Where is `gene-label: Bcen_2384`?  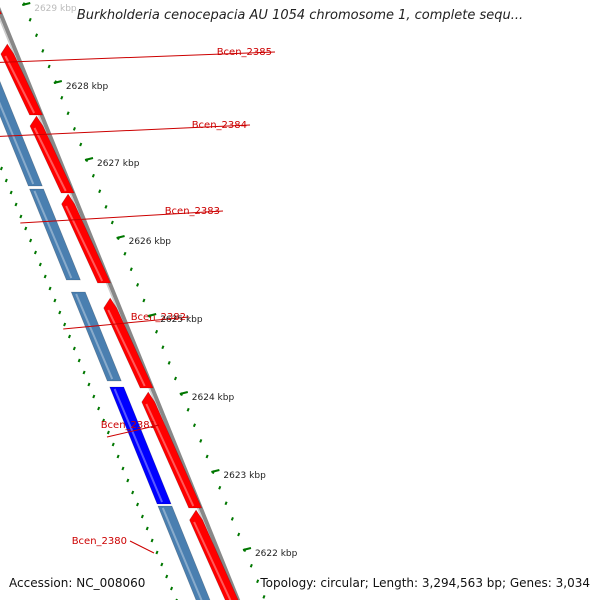 gene-label: Bcen_2384 is located at coordinates (219, 125).